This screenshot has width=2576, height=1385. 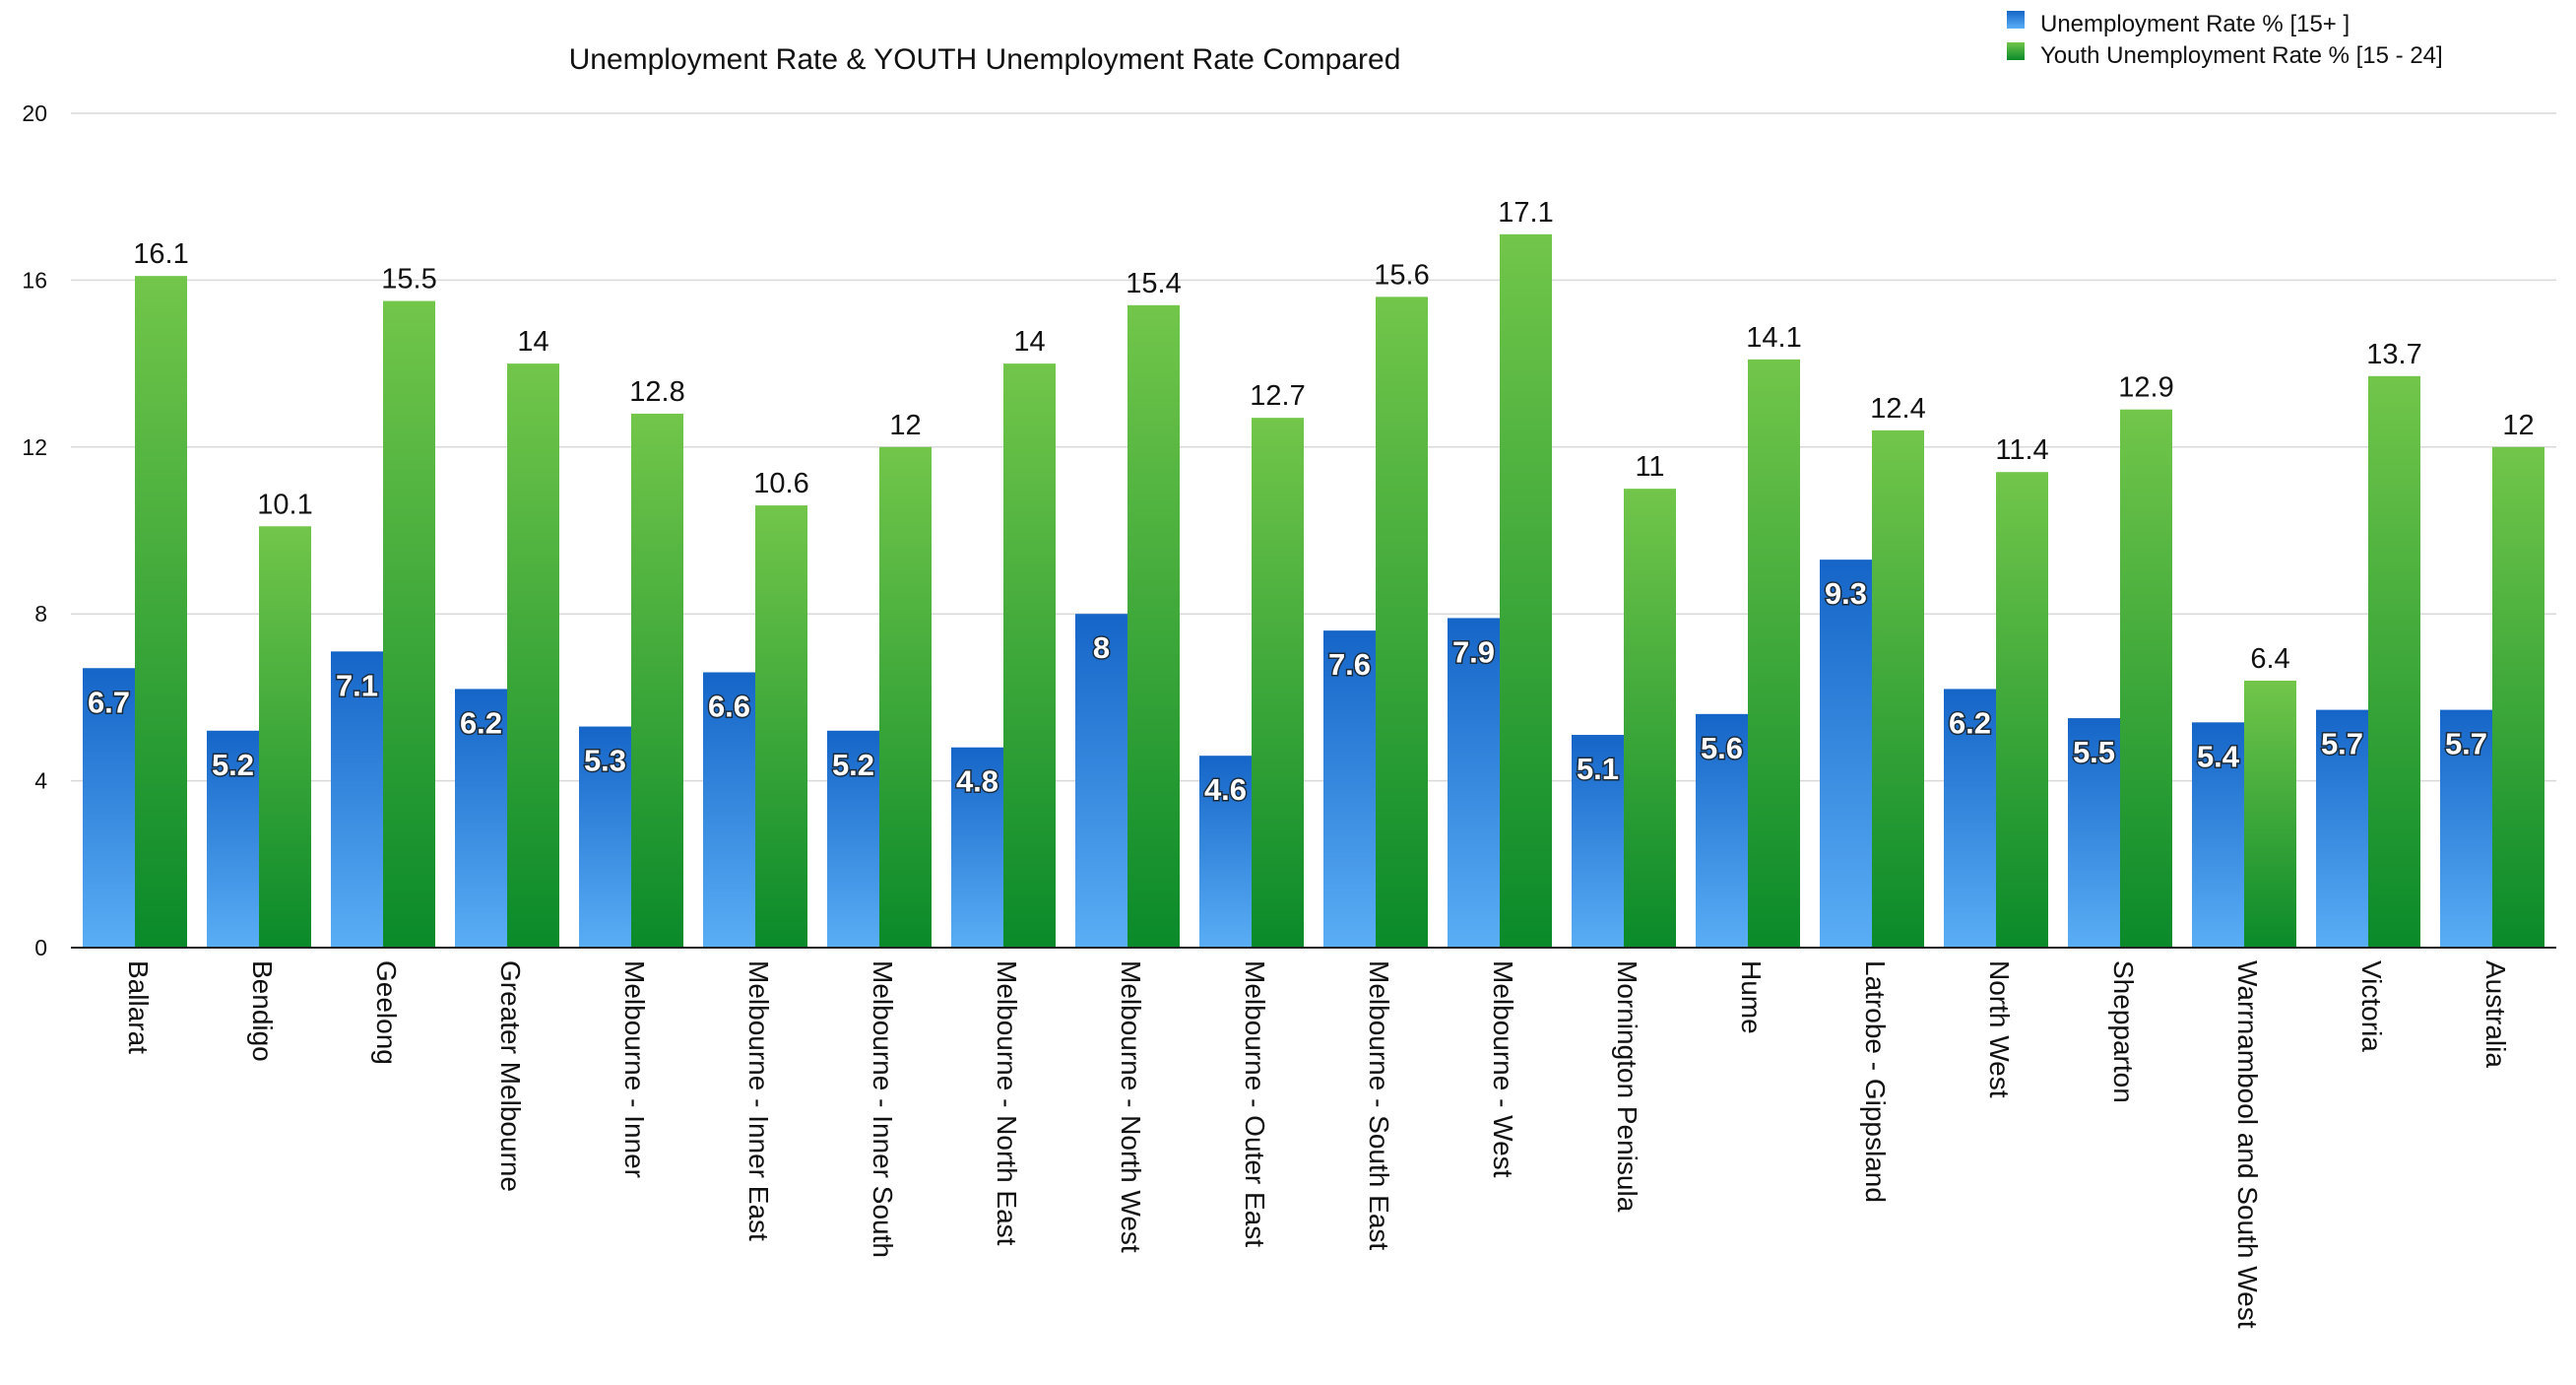 I want to click on x-category-label: Melbourne - North East, so click(x=1007, y=1103).